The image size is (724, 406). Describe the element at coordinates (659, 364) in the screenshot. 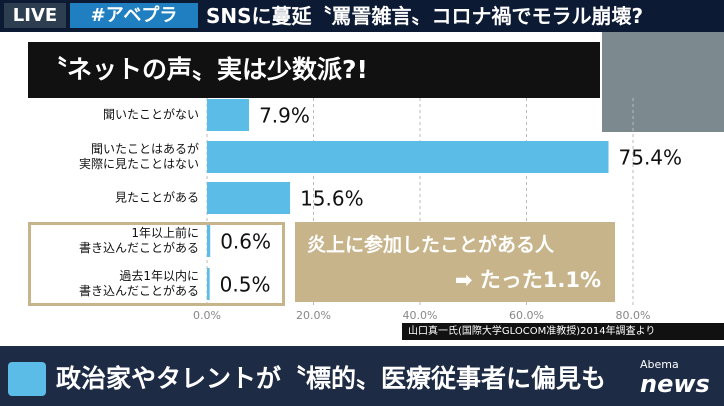

I see `logo: Abema` at that location.